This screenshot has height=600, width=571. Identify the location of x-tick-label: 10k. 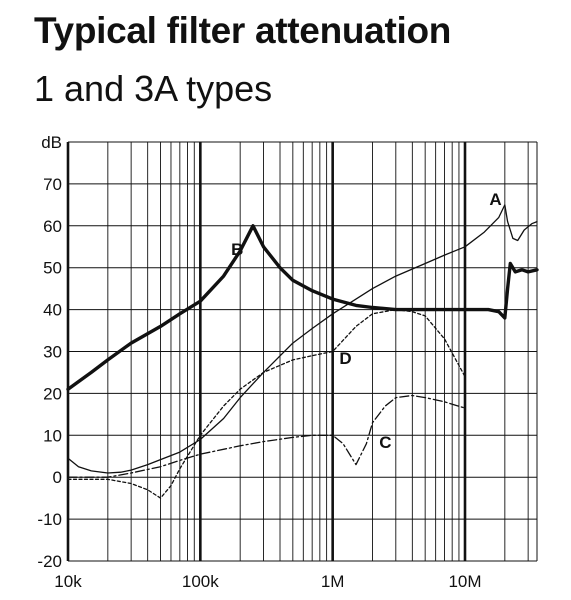
(68, 581).